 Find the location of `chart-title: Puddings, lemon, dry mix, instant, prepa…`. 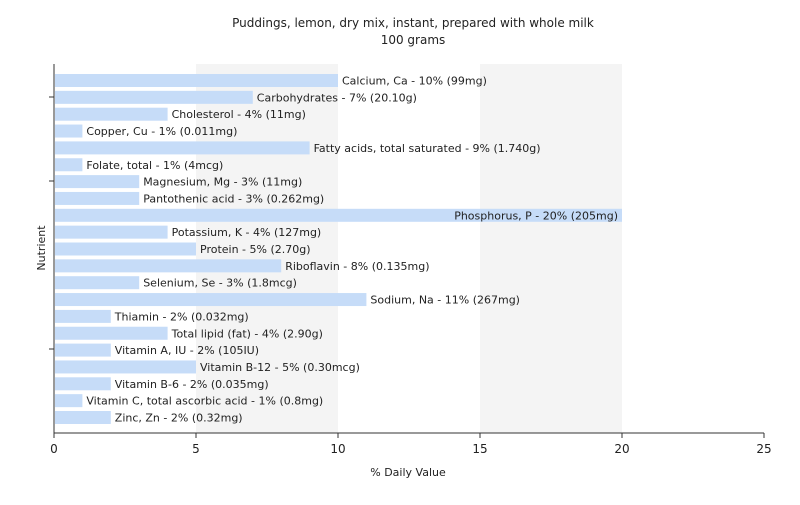

chart-title: Puddings, lemon, dry mix, instant, prepa… is located at coordinates (413, 23).